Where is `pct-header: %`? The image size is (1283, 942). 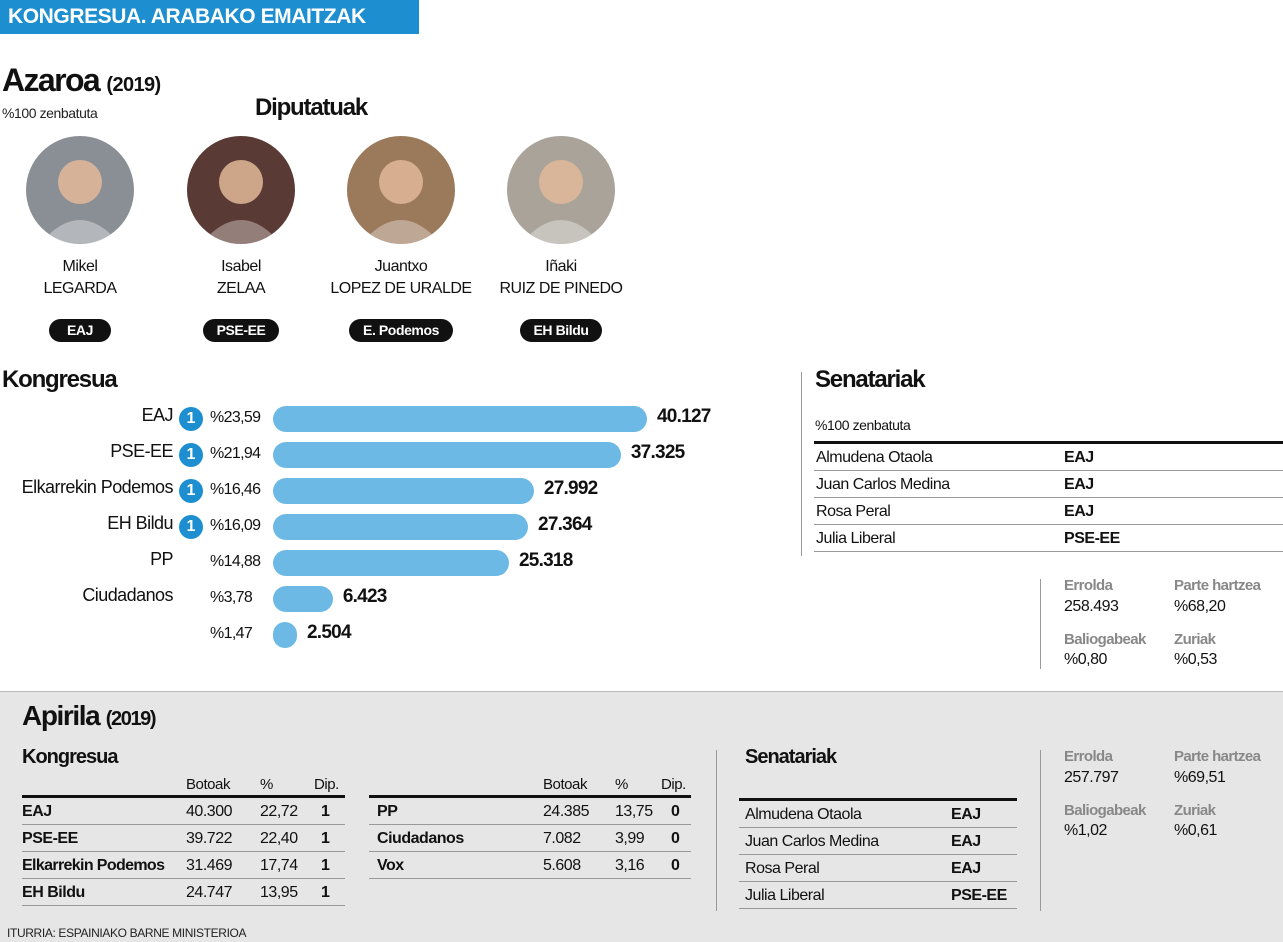
pct-header: % is located at coordinates (266, 784).